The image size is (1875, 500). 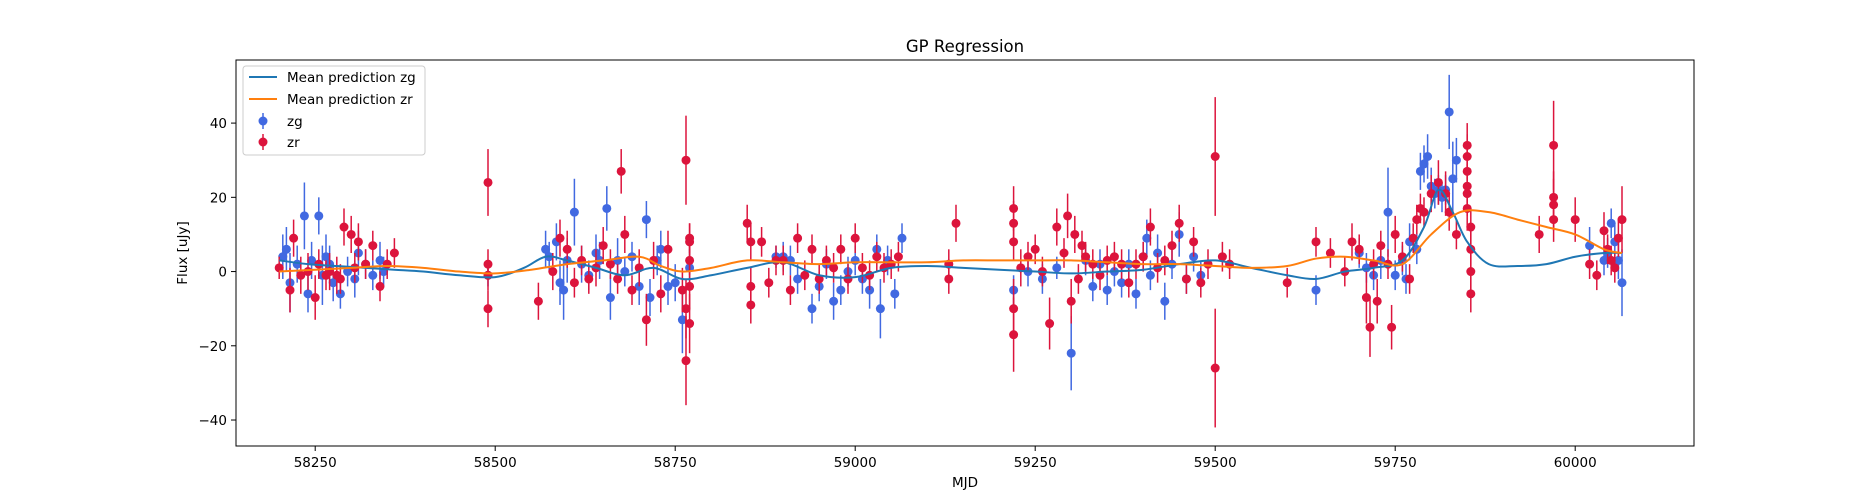 I want to click on y-tick-label: −20, so click(x=213, y=347).